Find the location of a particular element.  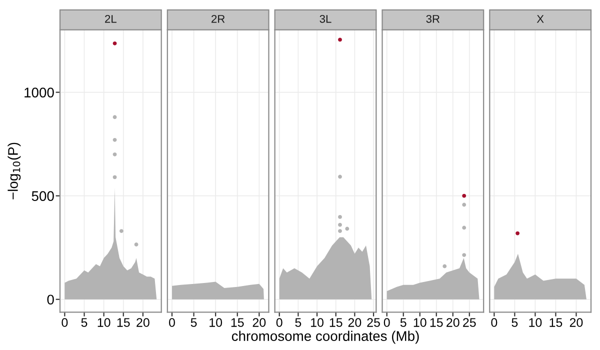

chart-title: 2L is located at coordinates (110, 18).